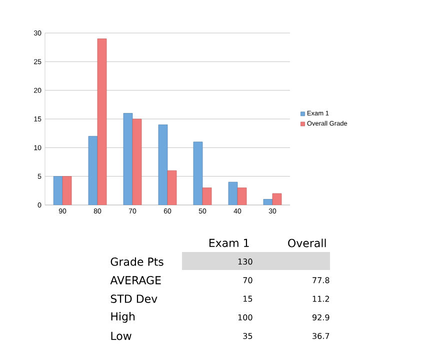 This screenshot has width=421, height=364. Describe the element at coordinates (121, 336) in the screenshot. I see `text: Low` at that location.